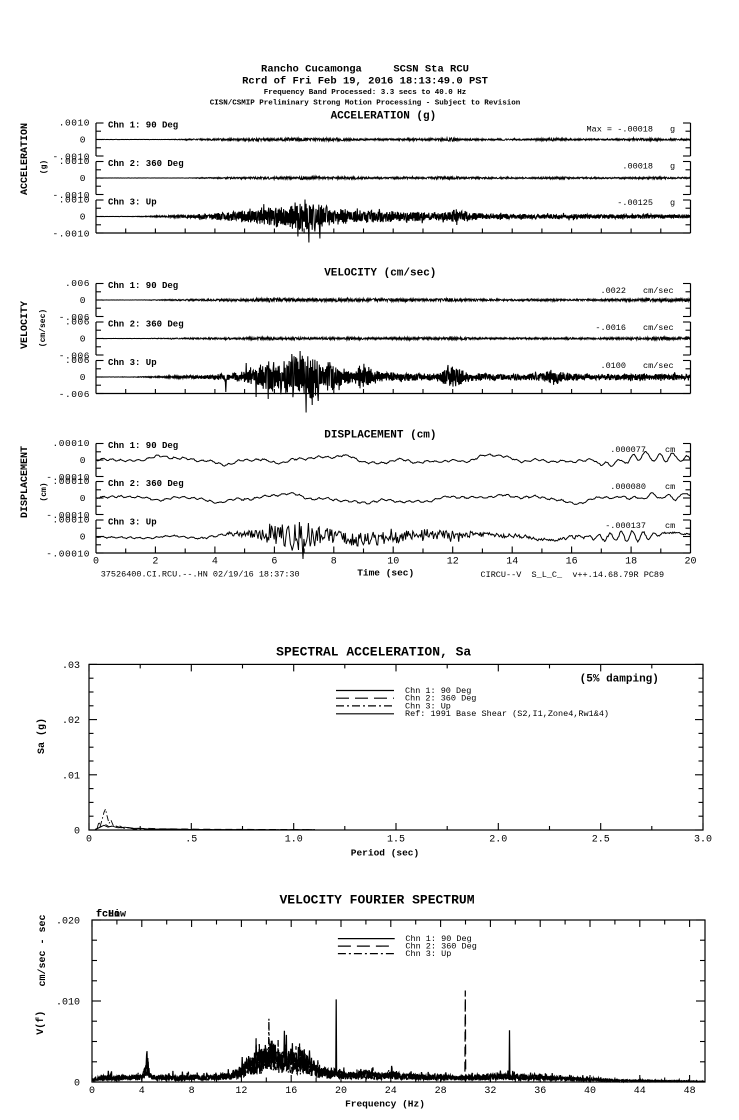  What do you see at coordinates (42, 736) in the screenshot?
I see `svg-text: Sa (g)` at bounding box center [42, 736].